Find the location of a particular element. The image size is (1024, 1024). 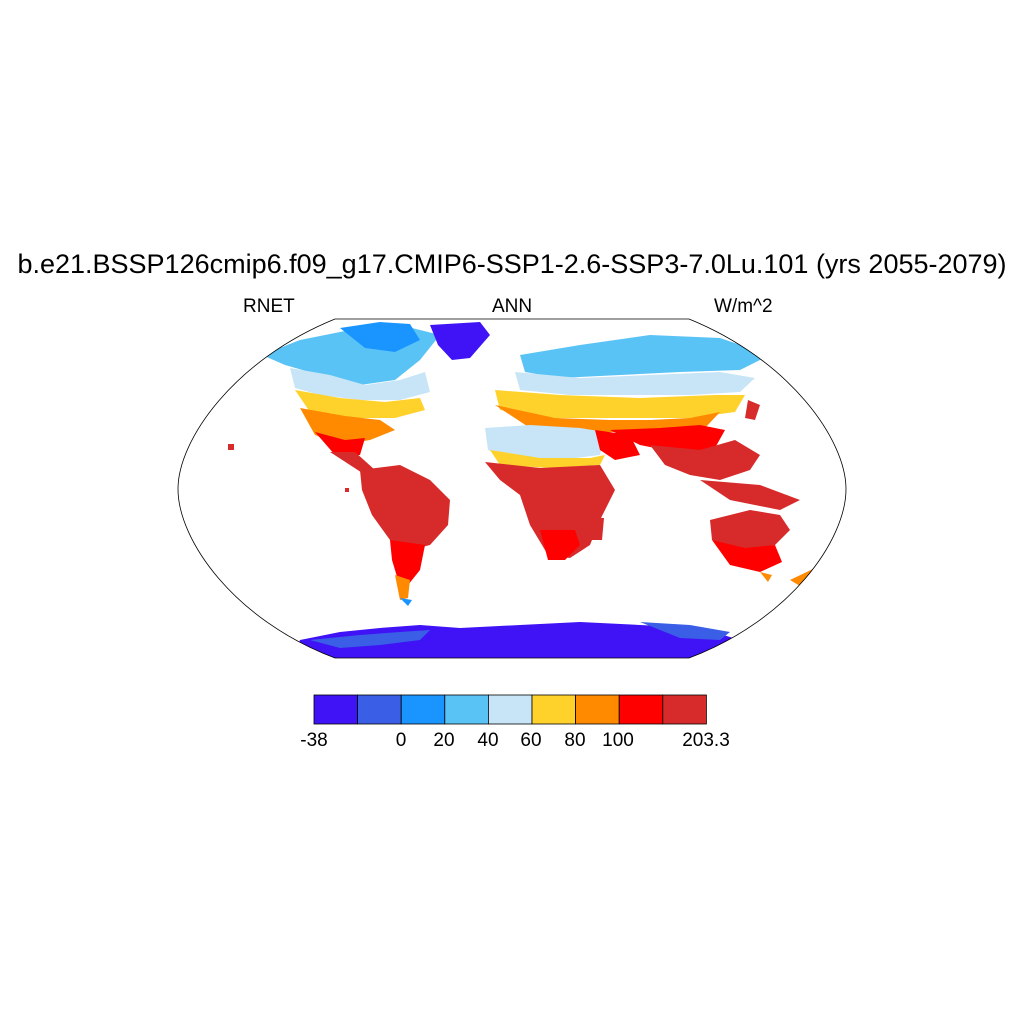

region-sahara is located at coordinates (545, 442).